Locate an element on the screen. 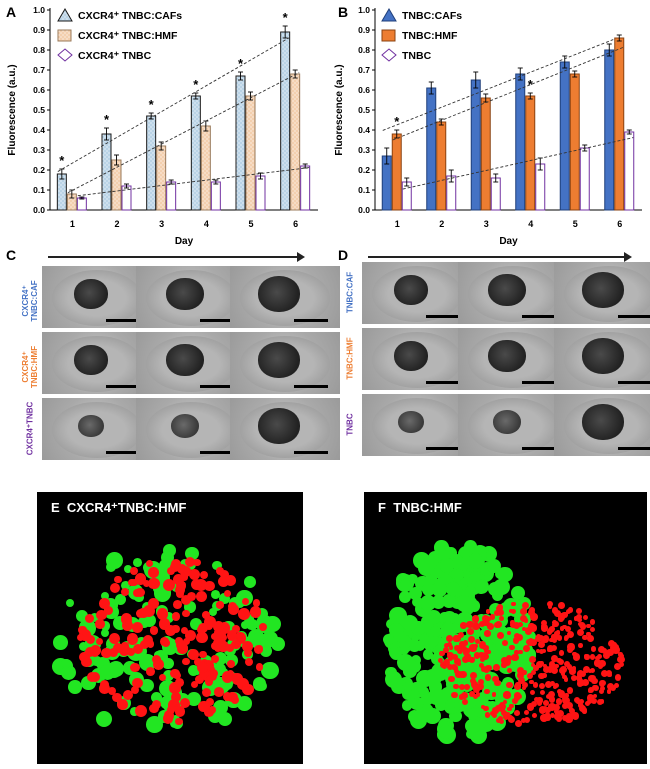  panel-label-a: A is located at coordinates (11, 12).